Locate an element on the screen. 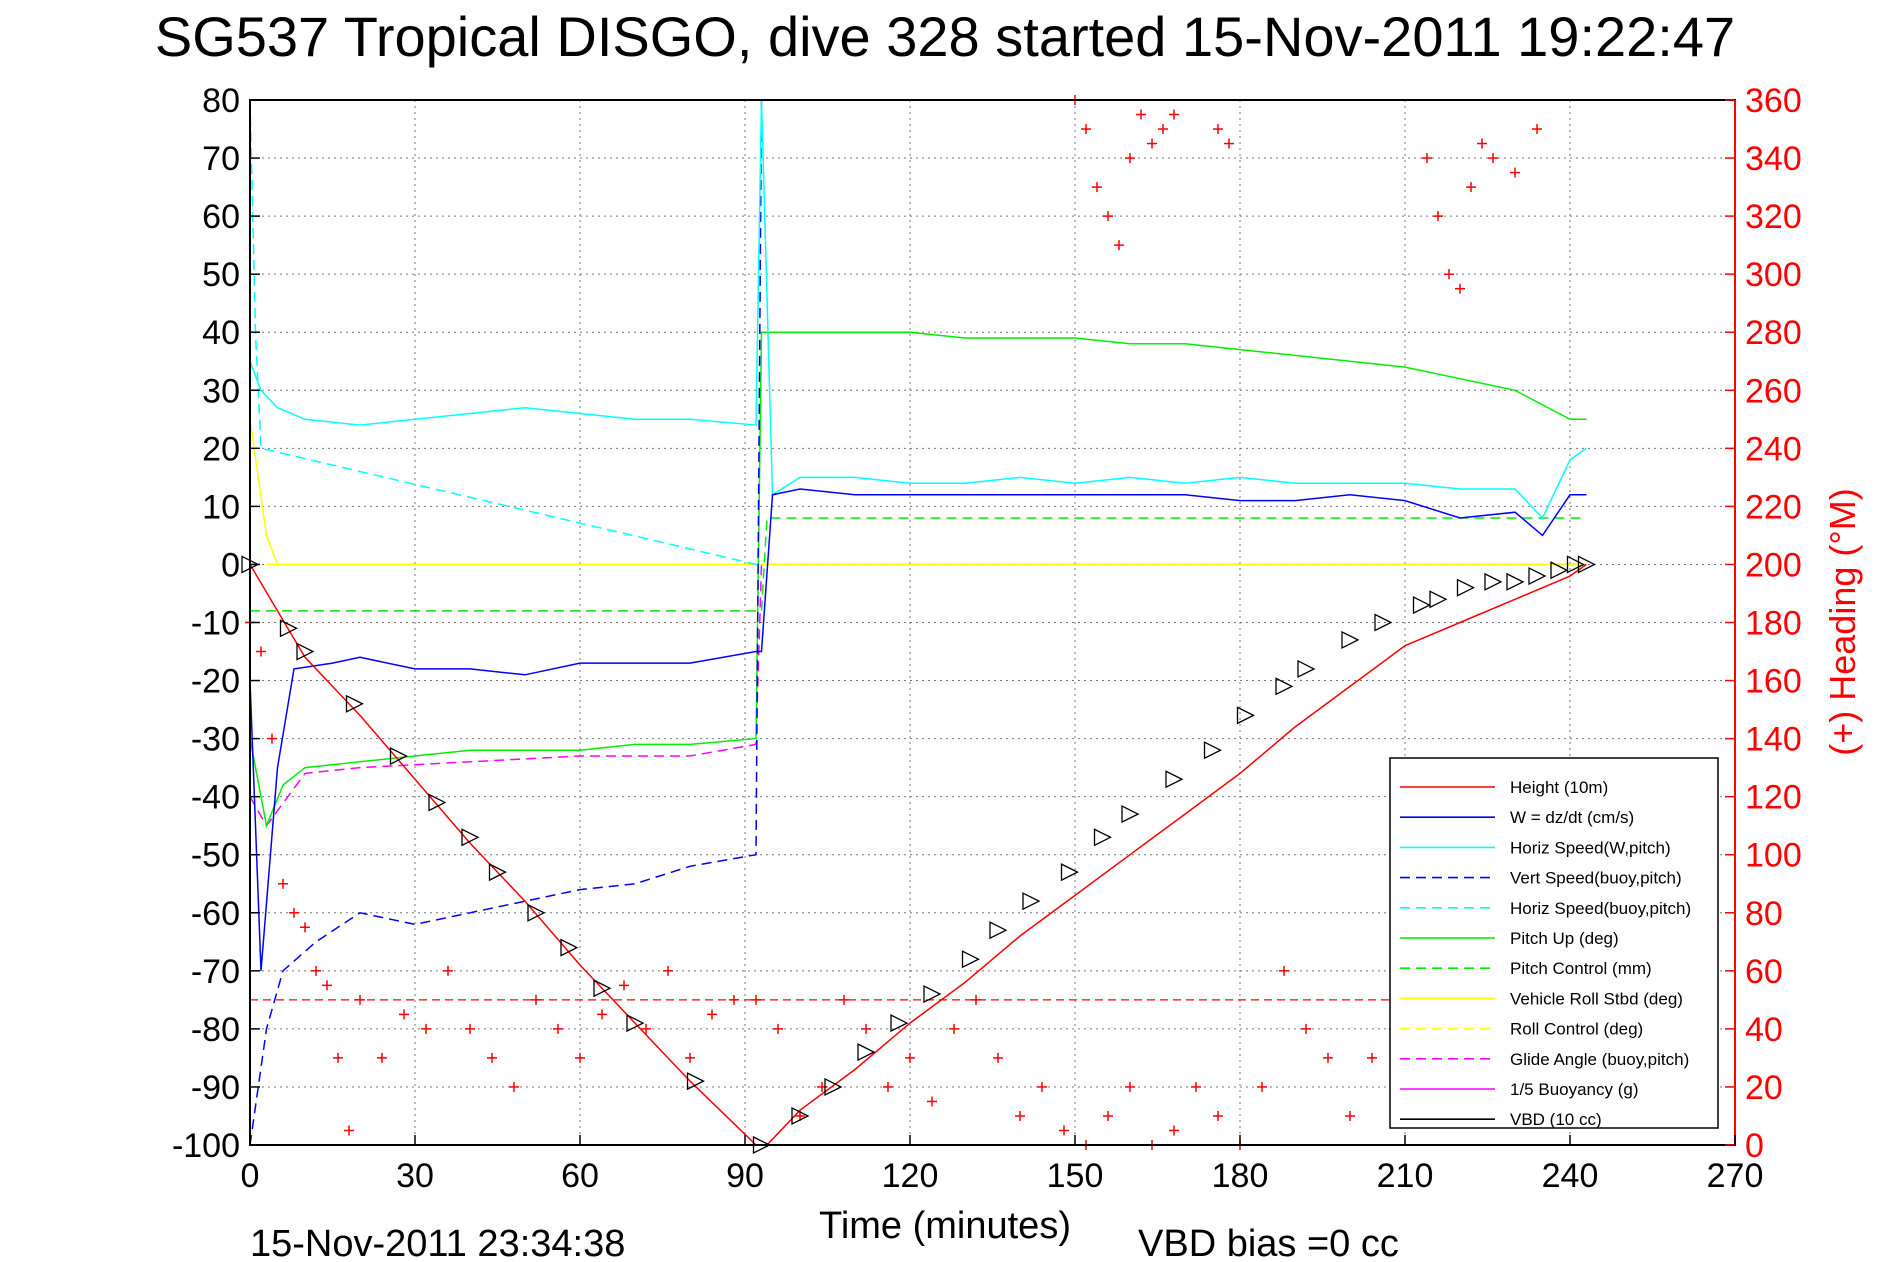 The height and width of the screenshot is (1262, 1891). y-tick-label: 80 is located at coordinates (221, 101).